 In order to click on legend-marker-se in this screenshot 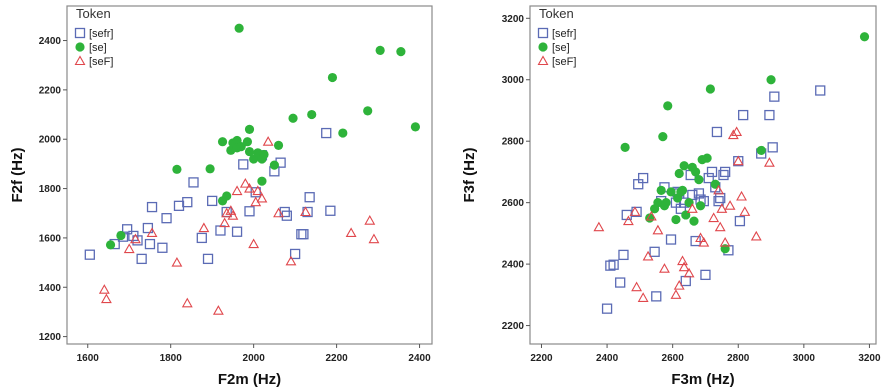, I will do `click(79, 46)`.